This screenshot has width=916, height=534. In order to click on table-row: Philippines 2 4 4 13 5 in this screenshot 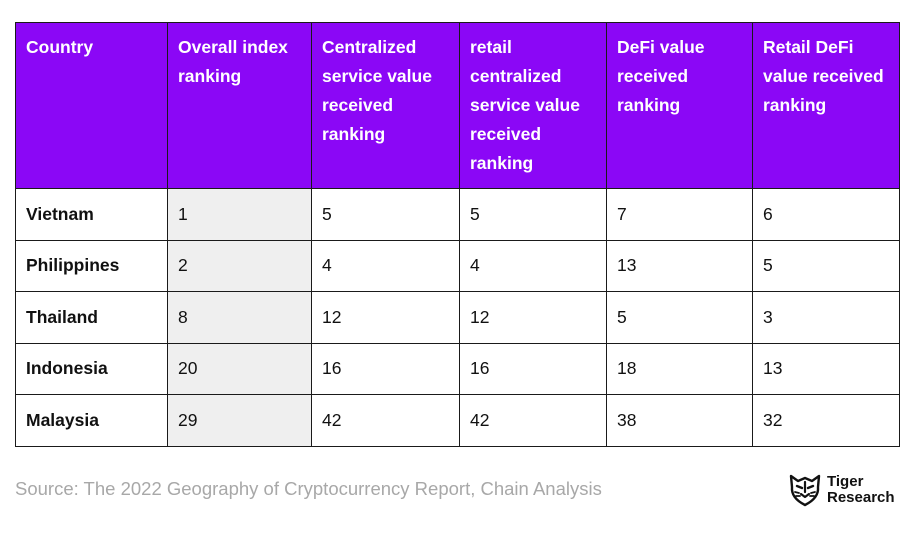, I will do `click(457, 265)`.